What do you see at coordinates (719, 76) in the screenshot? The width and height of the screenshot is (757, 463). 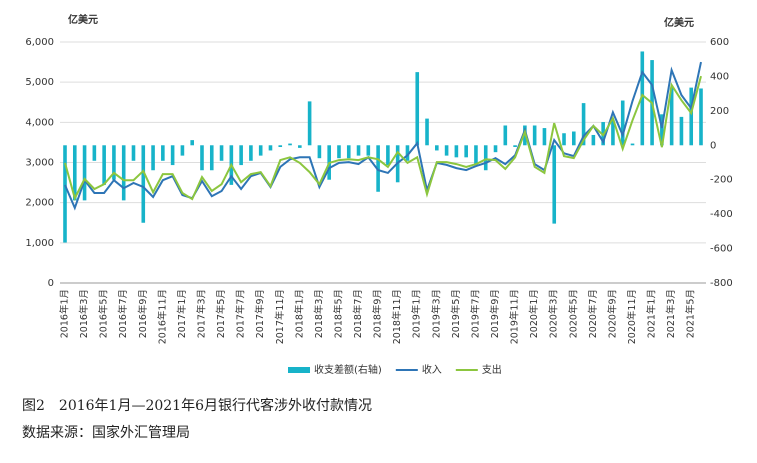 I see `y2-tick-label: 400` at bounding box center [719, 76].